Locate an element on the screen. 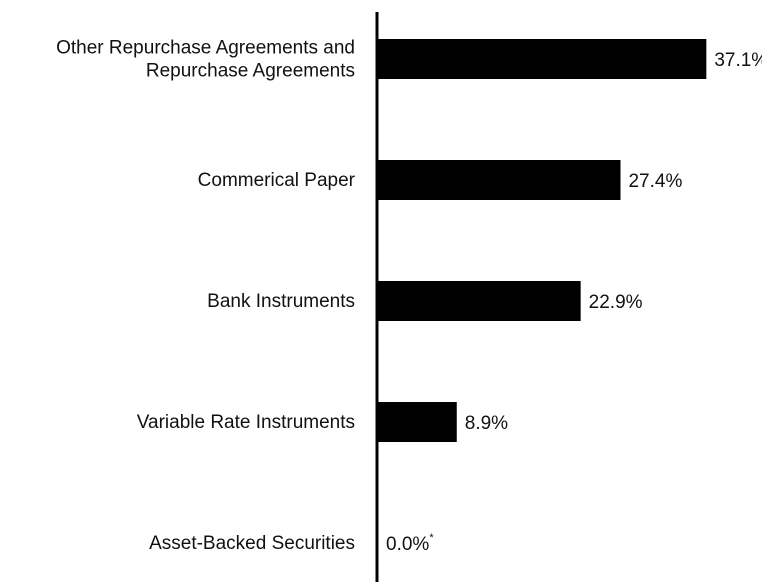  category-label-line: Commerical Paper is located at coordinates (277, 180).